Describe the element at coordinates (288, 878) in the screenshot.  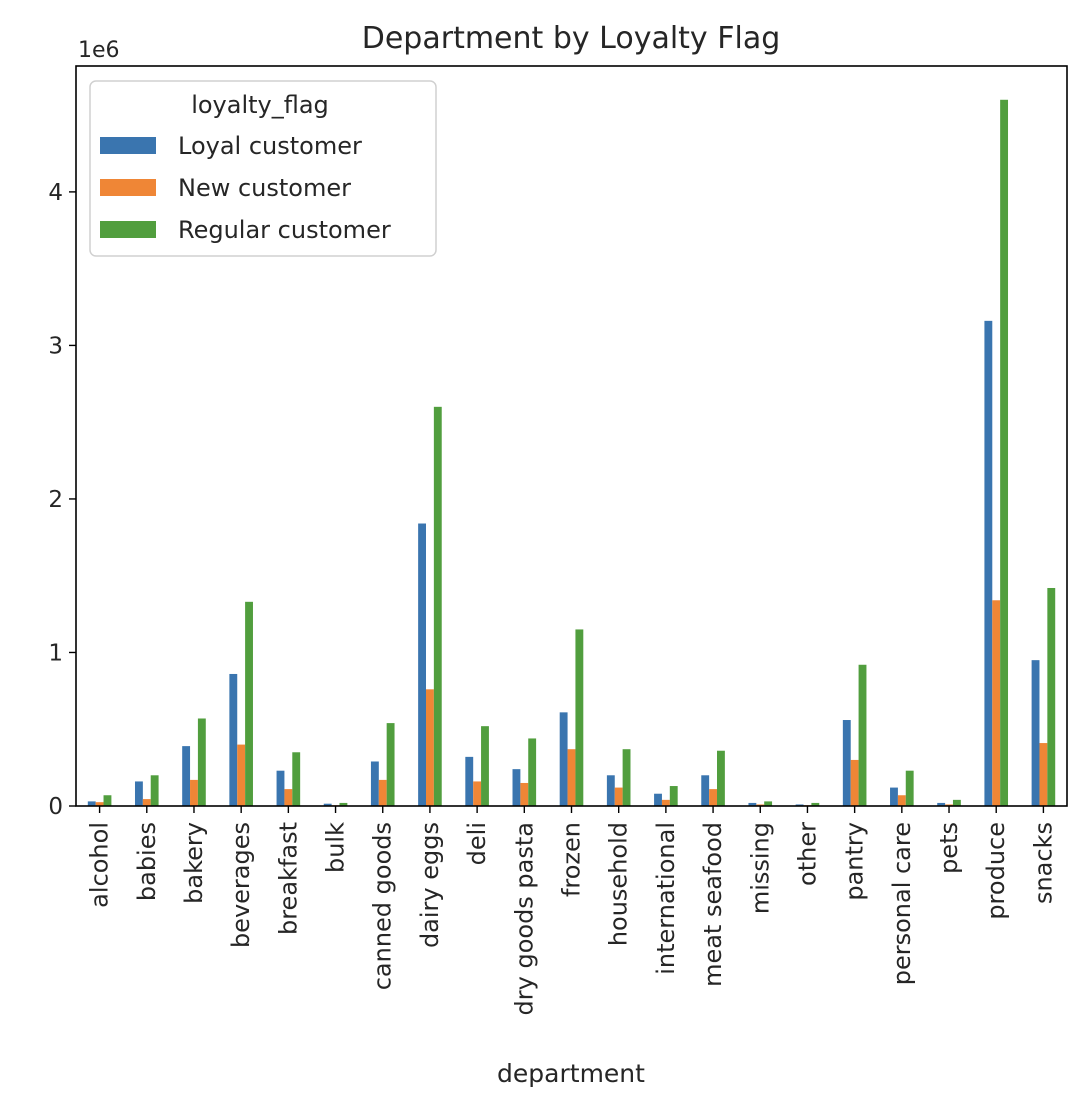
I see `x-tick-label: breakfast` at that location.